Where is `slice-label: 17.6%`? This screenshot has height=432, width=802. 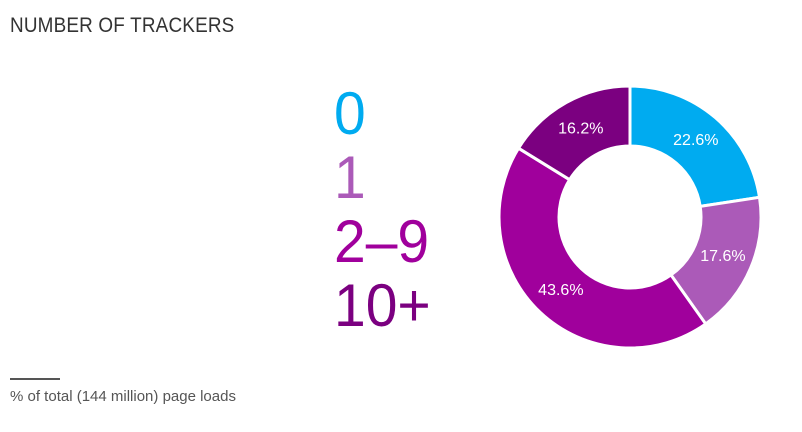 slice-label: 17.6% is located at coordinates (722, 256).